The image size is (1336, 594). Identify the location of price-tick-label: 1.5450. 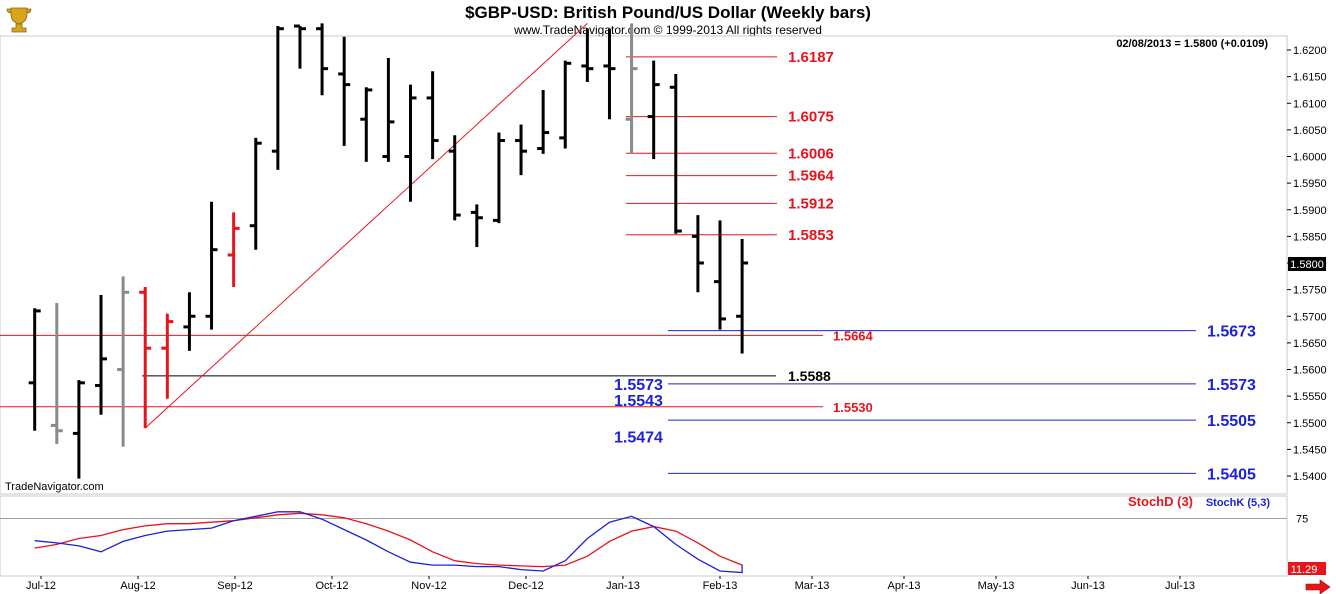
(1310, 450).